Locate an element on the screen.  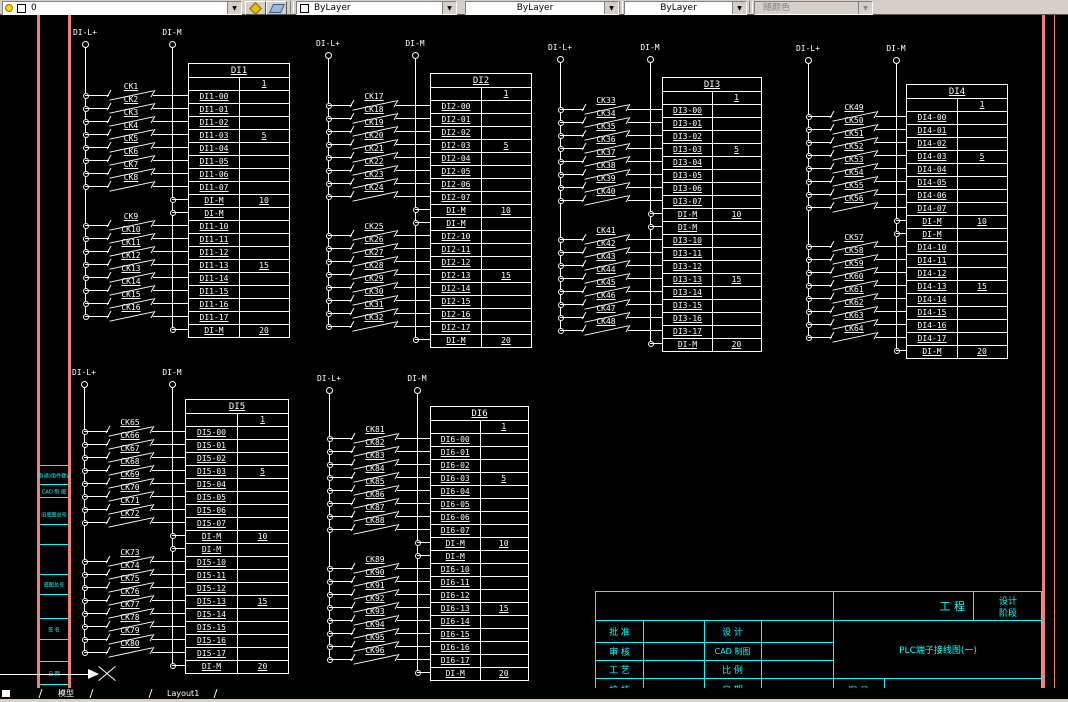
terminal-row: DI6-10 is located at coordinates (479, 569).